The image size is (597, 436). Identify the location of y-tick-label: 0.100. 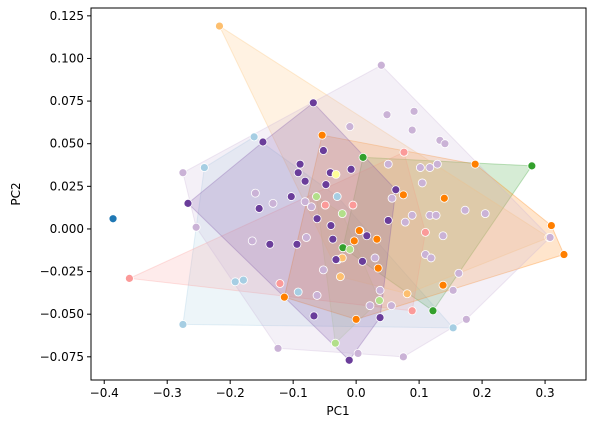
(67, 58).